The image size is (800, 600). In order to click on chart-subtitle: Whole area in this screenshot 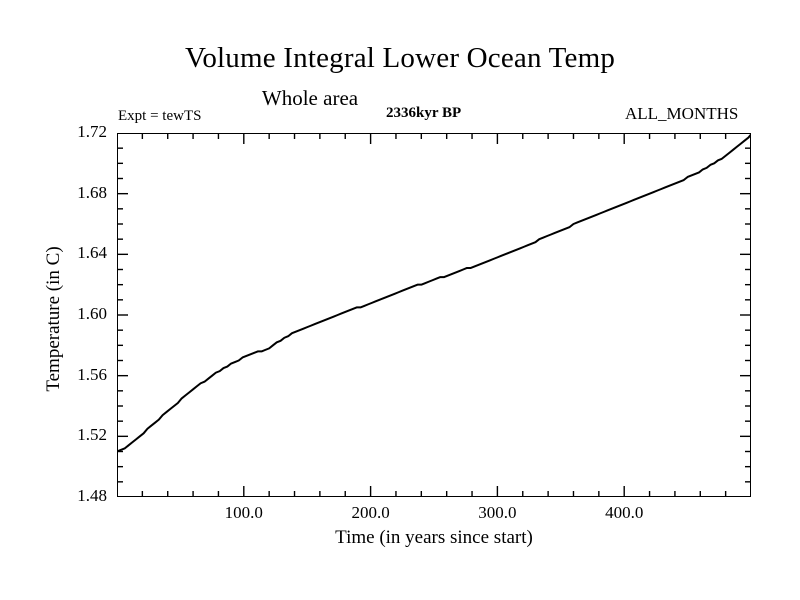, I will do `click(310, 98)`.